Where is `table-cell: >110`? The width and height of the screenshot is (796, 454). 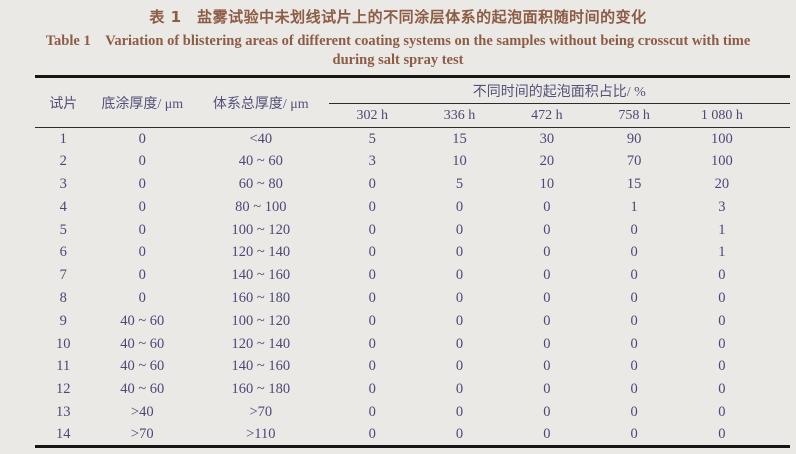
table-cell: >110 is located at coordinates (261, 434).